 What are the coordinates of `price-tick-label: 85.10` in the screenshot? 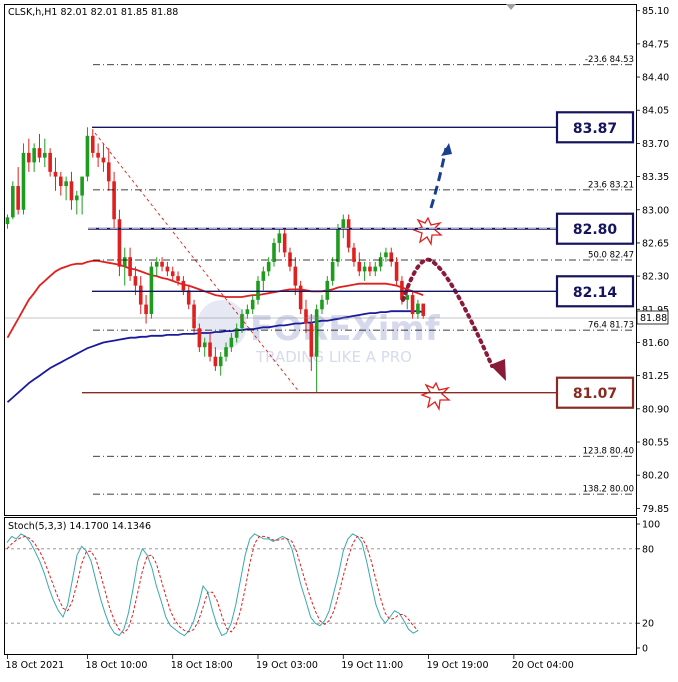 It's located at (655, 11).